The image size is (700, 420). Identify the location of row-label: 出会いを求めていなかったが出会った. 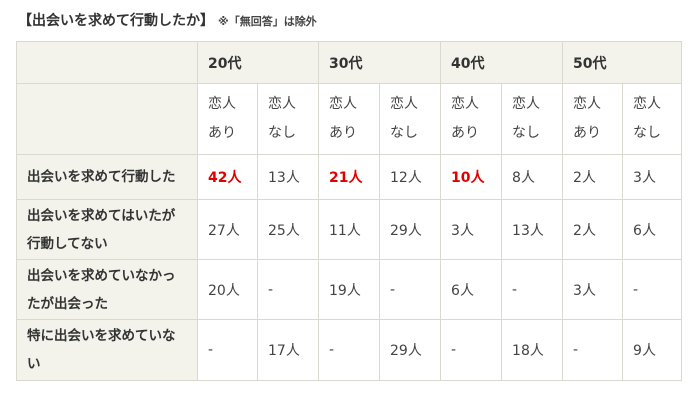
(107, 289).